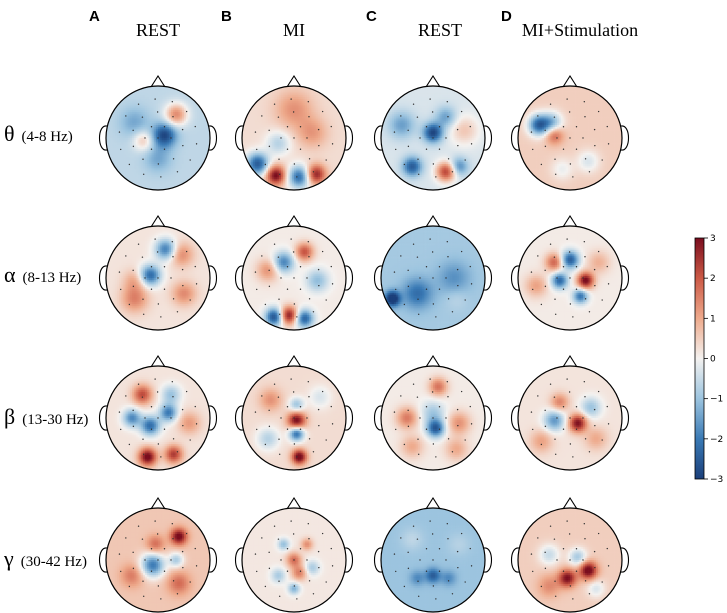  What do you see at coordinates (713, 279) in the screenshot?
I see `colorbar-tick-label: 2` at bounding box center [713, 279].